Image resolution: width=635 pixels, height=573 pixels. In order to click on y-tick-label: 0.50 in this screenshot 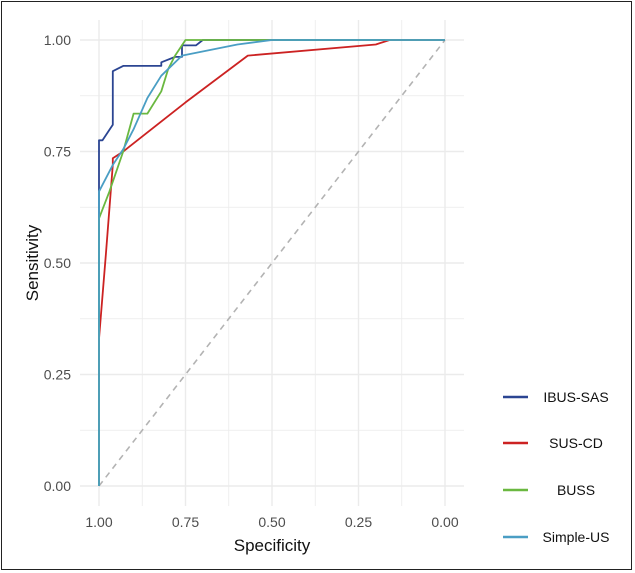, I will do `click(57, 263)`.